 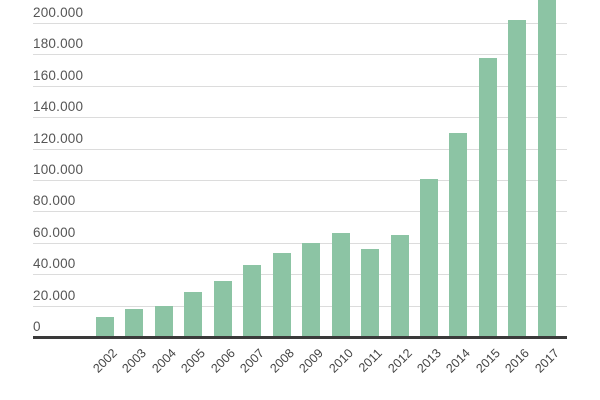 What do you see at coordinates (458, 235) in the screenshot?
I see `bar-2014` at bounding box center [458, 235].